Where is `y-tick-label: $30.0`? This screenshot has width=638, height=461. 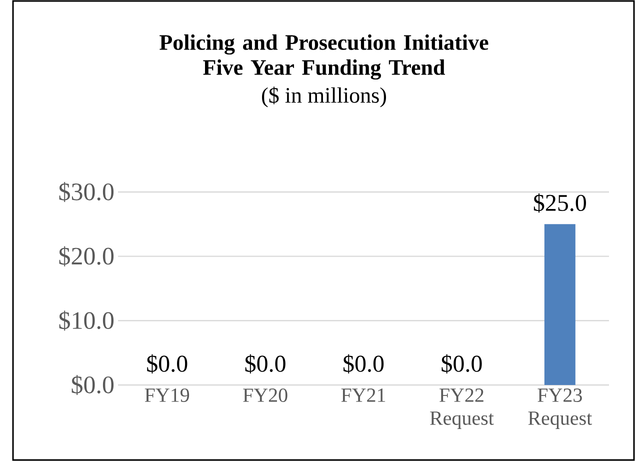 y-tick-label: $30.0 is located at coordinates (86, 192).